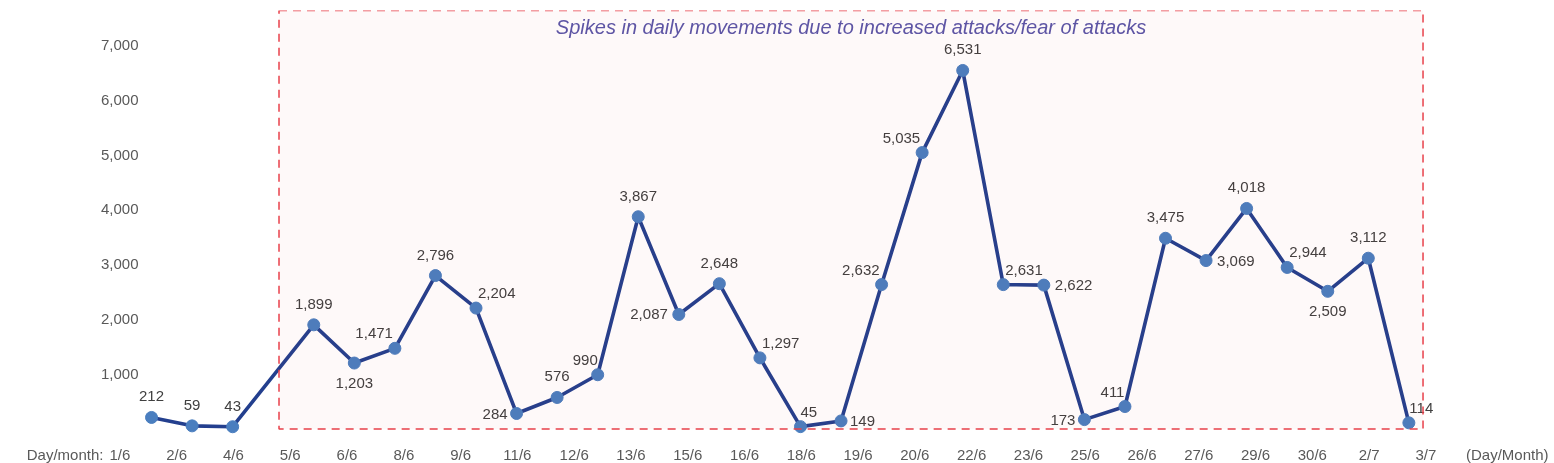  I want to click on data-label: 2,796, so click(435, 254).